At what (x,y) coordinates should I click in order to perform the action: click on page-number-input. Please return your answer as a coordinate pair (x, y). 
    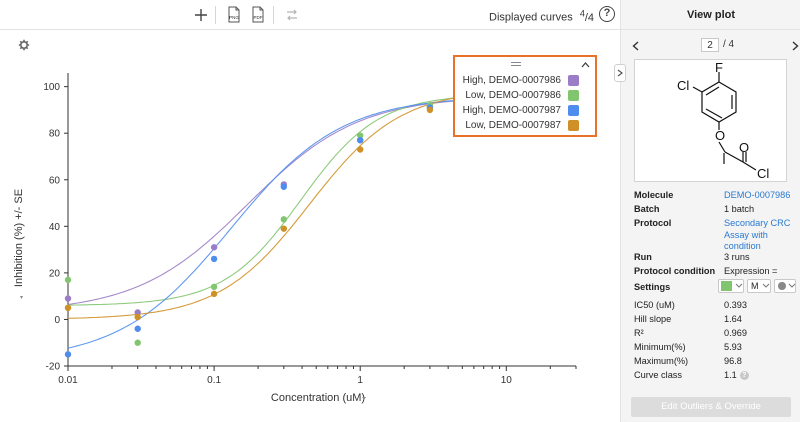
    Looking at the image, I should click on (710, 45).